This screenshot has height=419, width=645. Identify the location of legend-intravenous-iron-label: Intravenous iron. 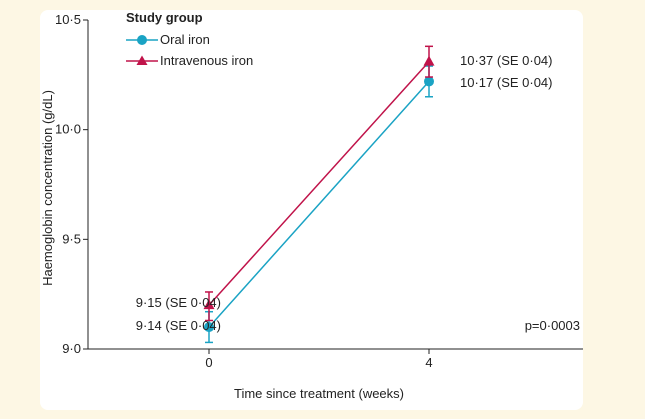
(206, 60).